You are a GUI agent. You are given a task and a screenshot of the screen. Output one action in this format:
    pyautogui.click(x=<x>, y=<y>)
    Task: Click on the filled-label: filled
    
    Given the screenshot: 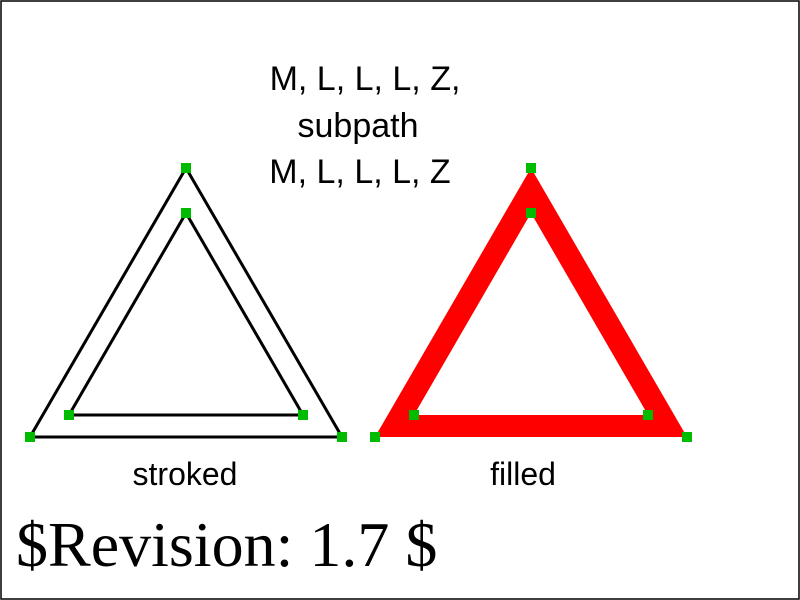 What is the action you would take?
    pyautogui.click(x=523, y=474)
    